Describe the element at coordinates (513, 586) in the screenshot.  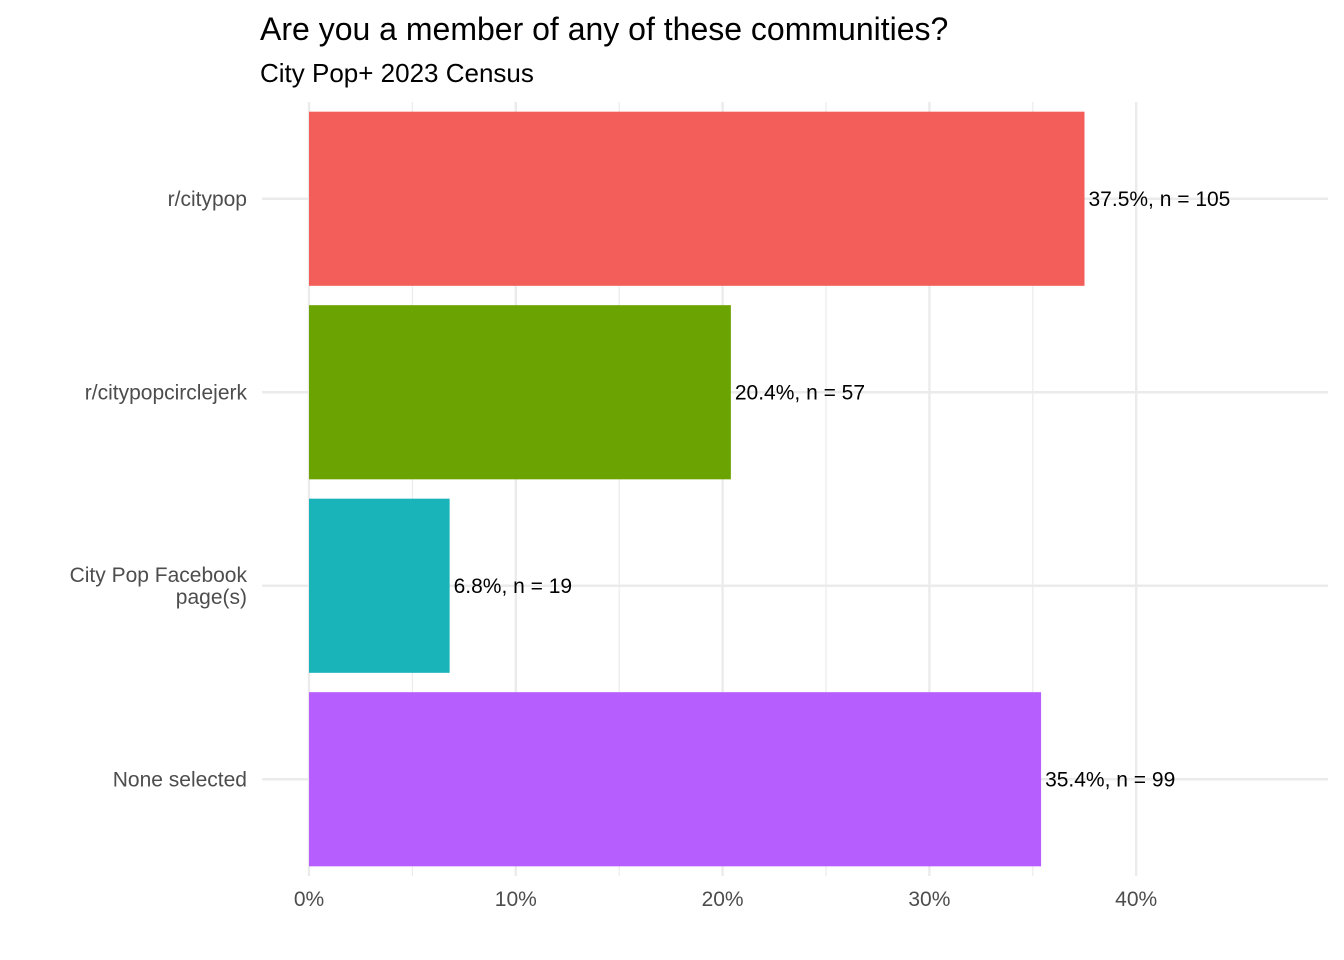
I see `bar-value-label: 6.8%, n = 19` at that location.